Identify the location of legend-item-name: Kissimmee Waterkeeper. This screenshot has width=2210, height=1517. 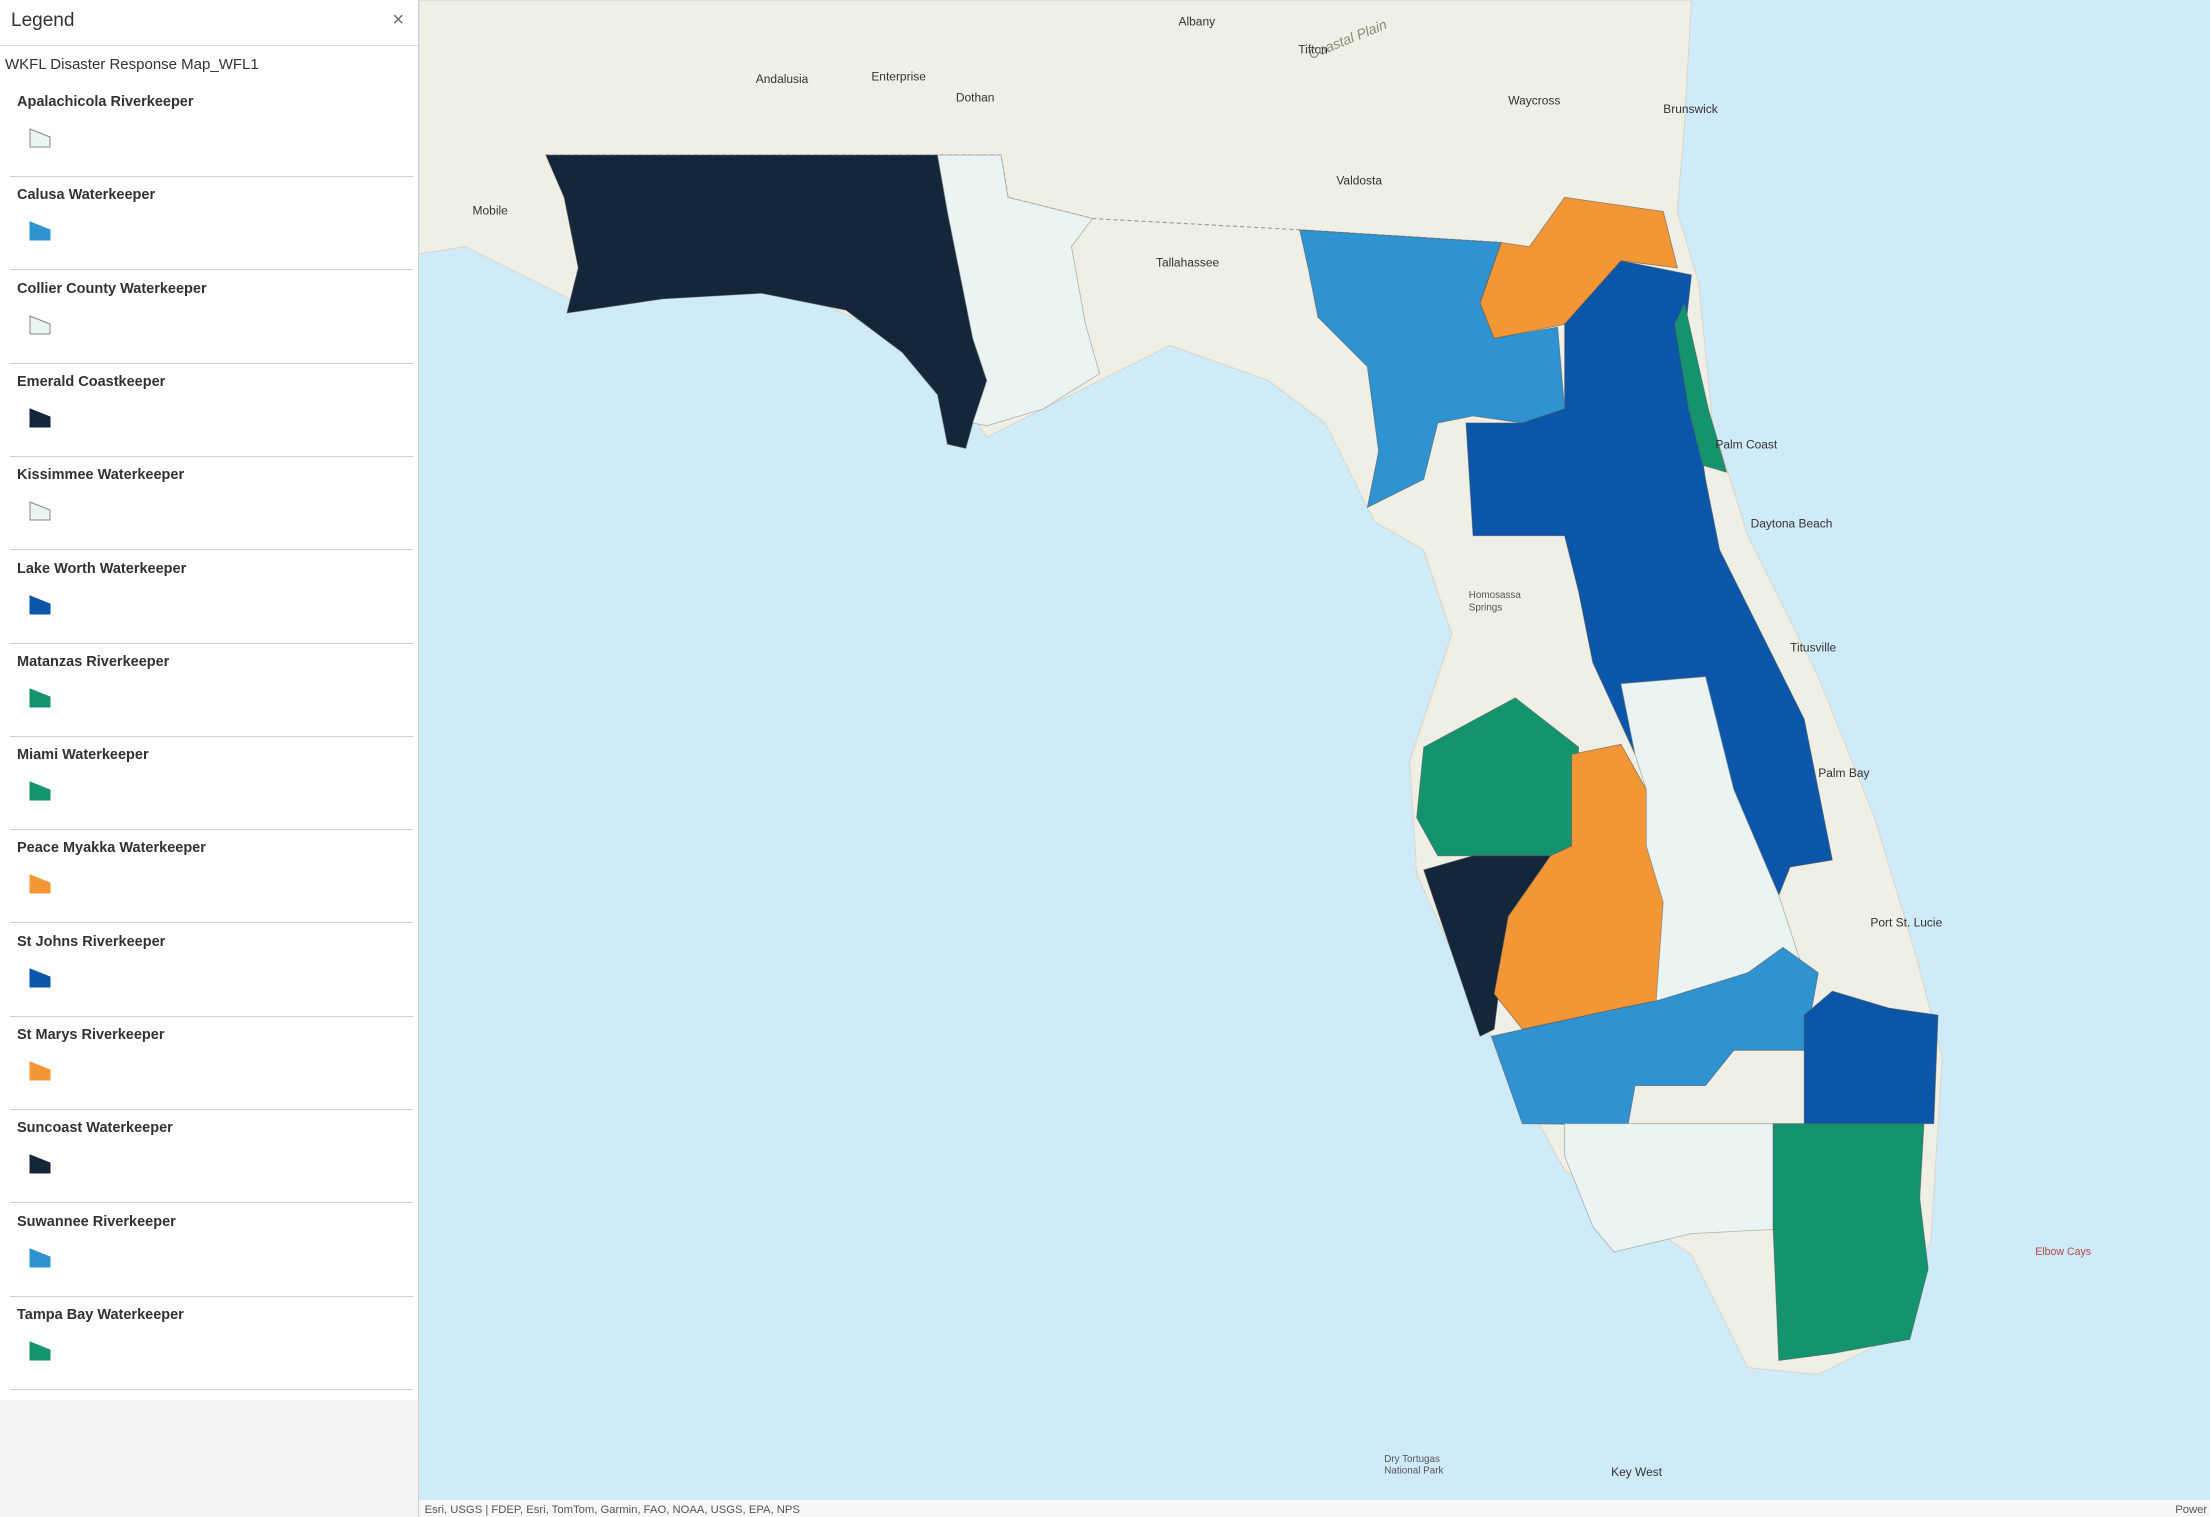
(101, 475).